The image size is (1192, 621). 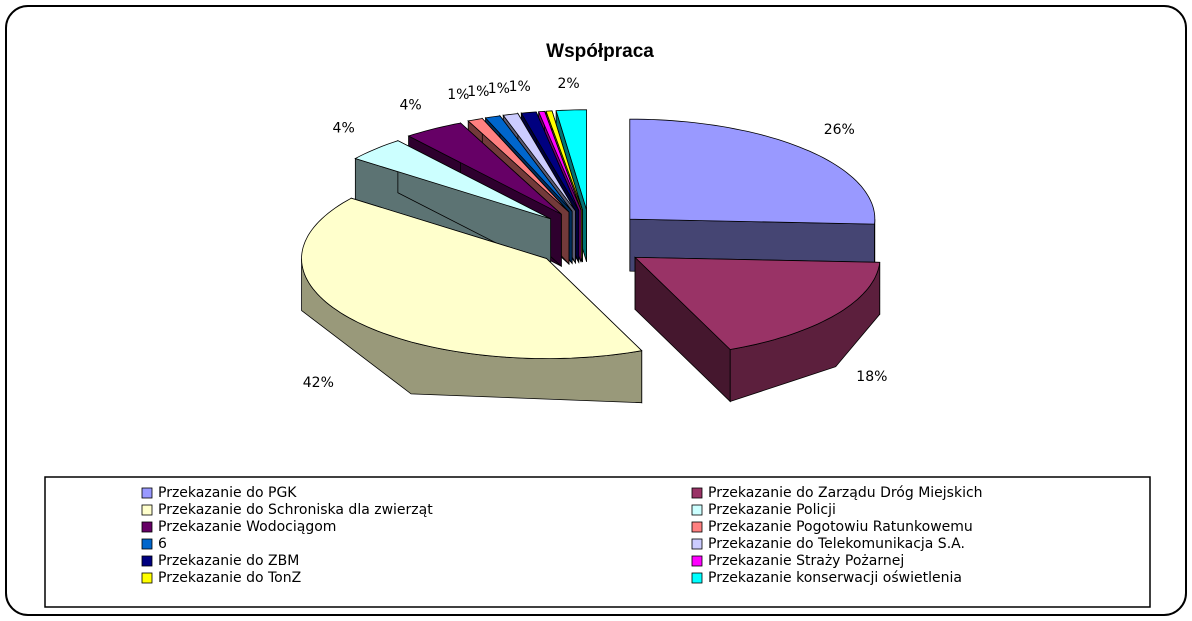 I want to click on legend-label: Przekazanie do ZBM, so click(x=228, y=561).